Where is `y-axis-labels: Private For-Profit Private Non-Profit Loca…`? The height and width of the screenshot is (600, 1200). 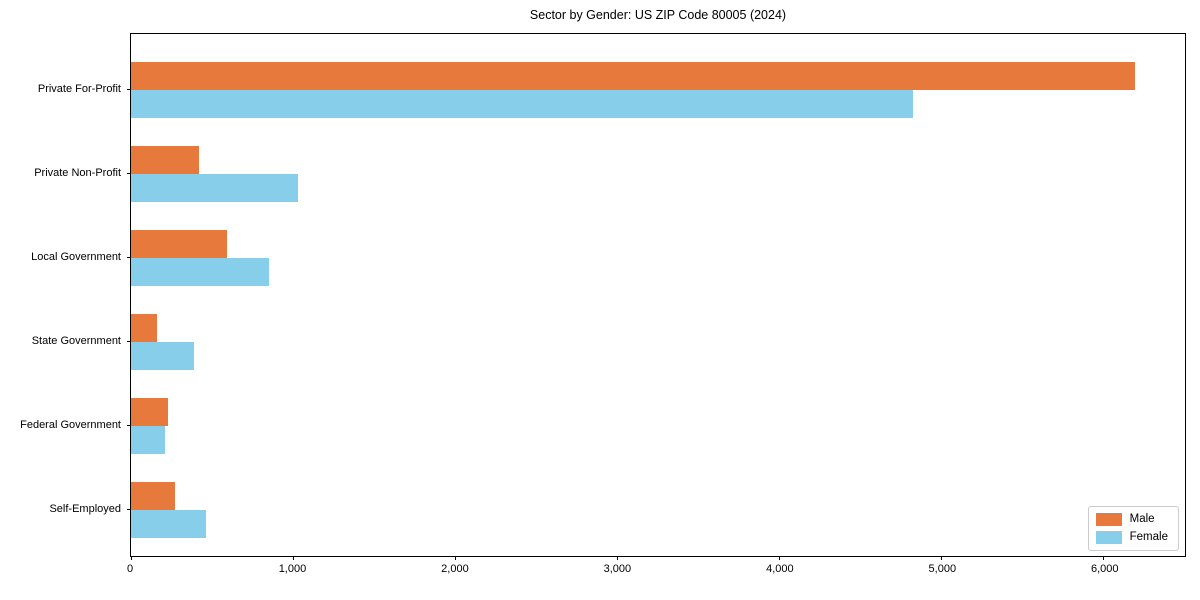 y-axis-labels: Private For-Profit Private Non-Profit Loca… is located at coordinates (60, 295).